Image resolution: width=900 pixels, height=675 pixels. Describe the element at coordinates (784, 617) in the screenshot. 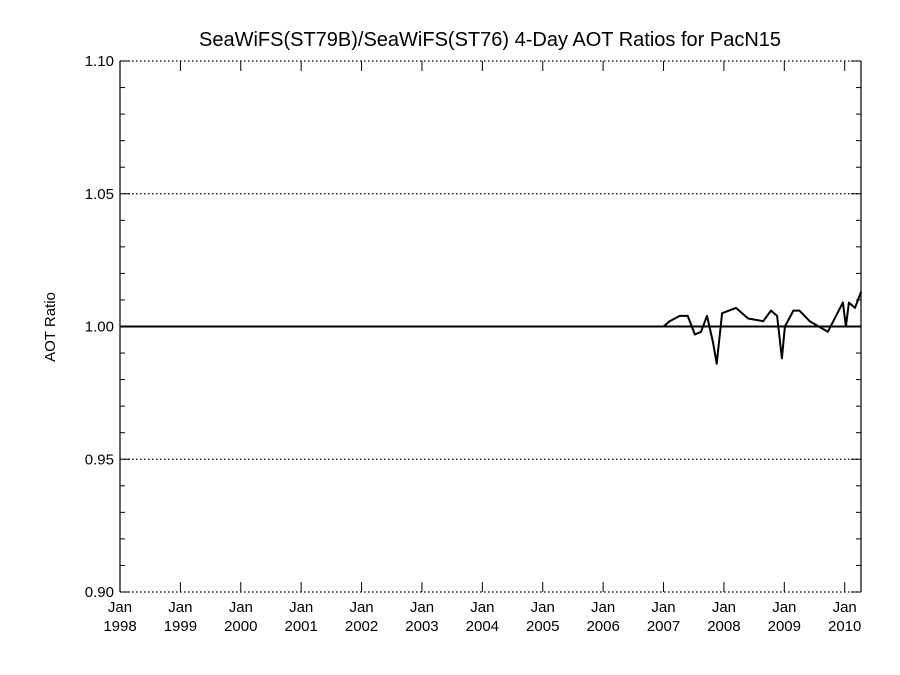

I see `x-tick-label-11: Jan 2009` at that location.